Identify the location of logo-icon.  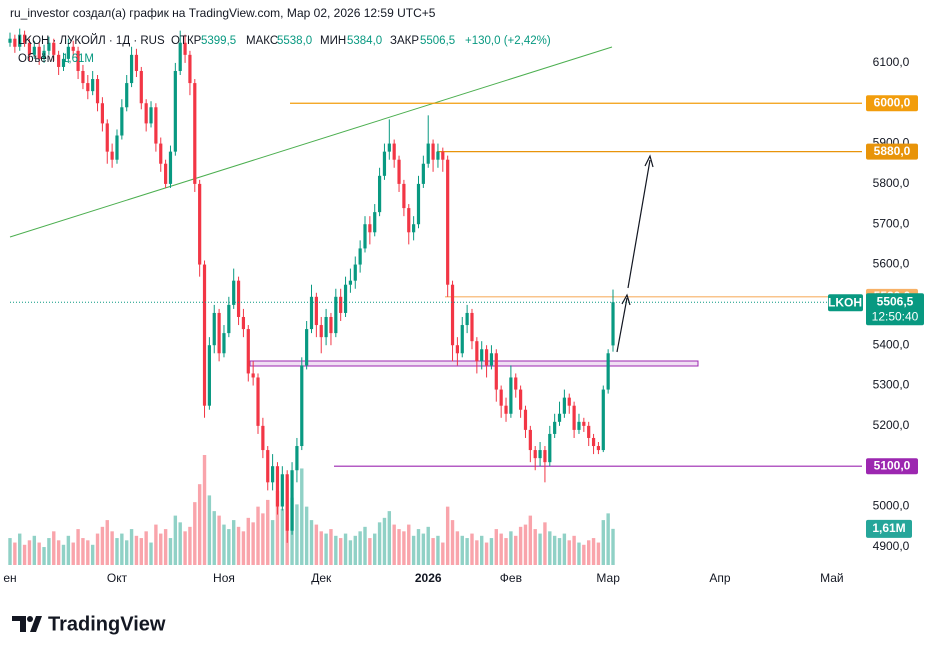
(30, 619).